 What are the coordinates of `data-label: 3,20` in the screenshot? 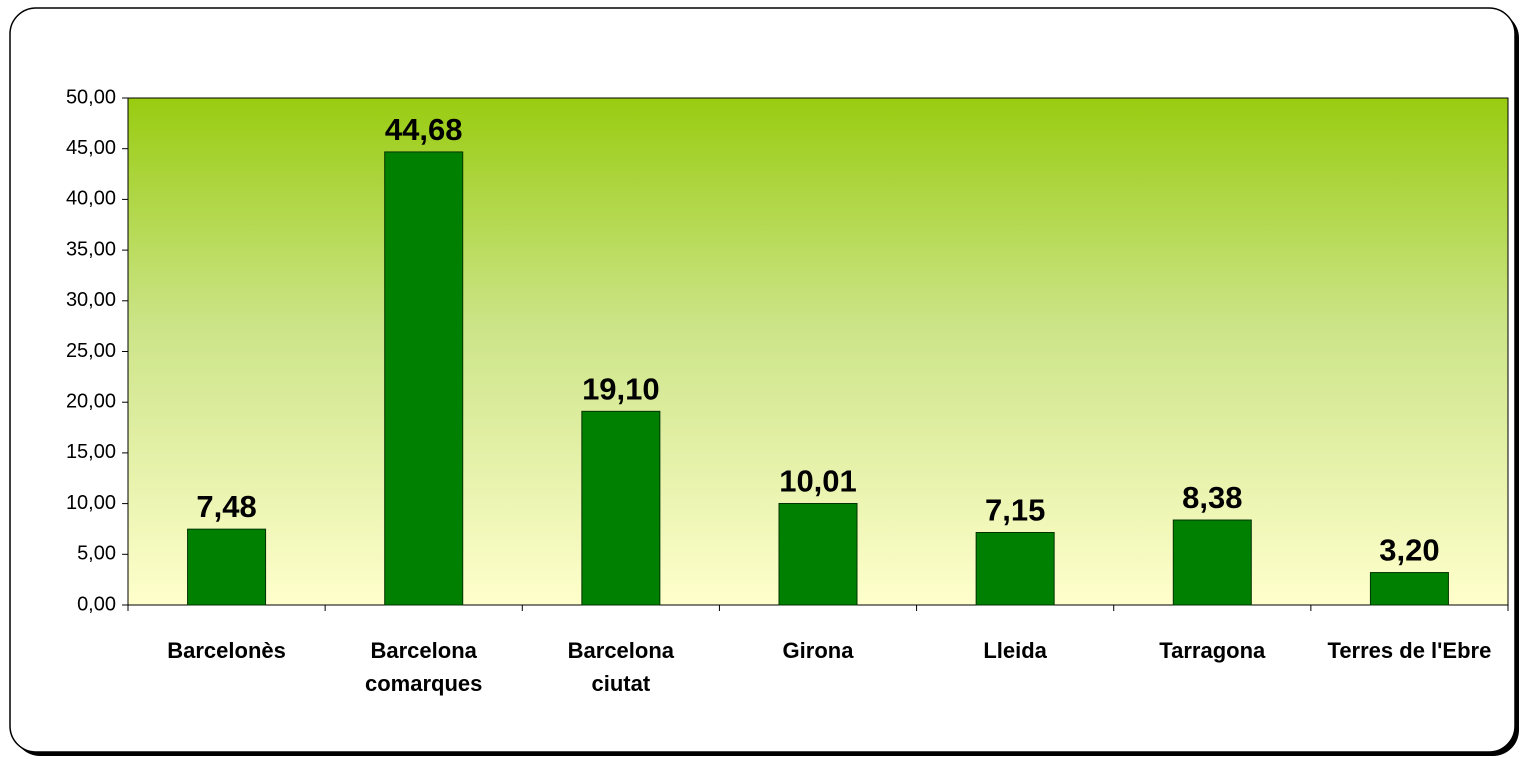 It's located at (1409, 550).